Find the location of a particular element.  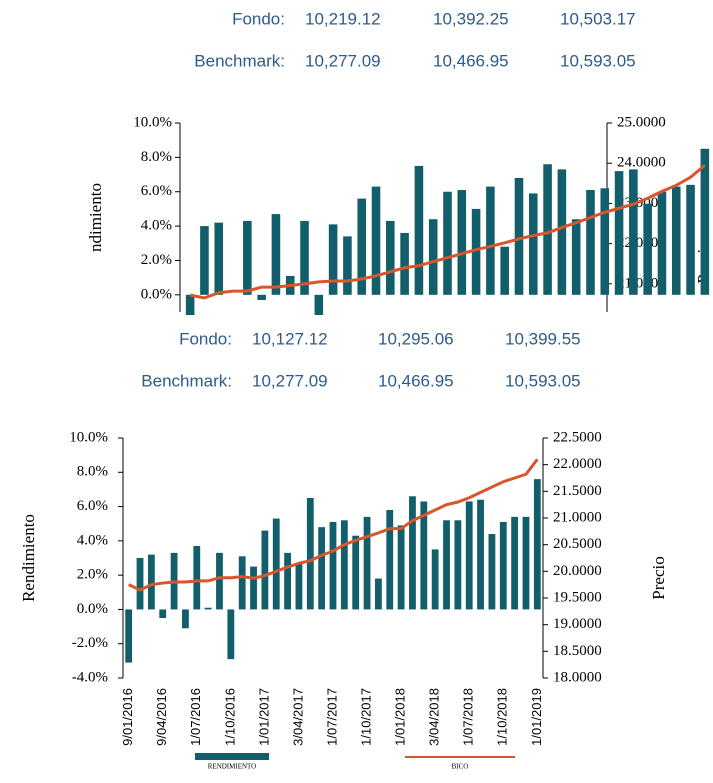

y-tick-label: 4.0% is located at coordinates (92, 540).